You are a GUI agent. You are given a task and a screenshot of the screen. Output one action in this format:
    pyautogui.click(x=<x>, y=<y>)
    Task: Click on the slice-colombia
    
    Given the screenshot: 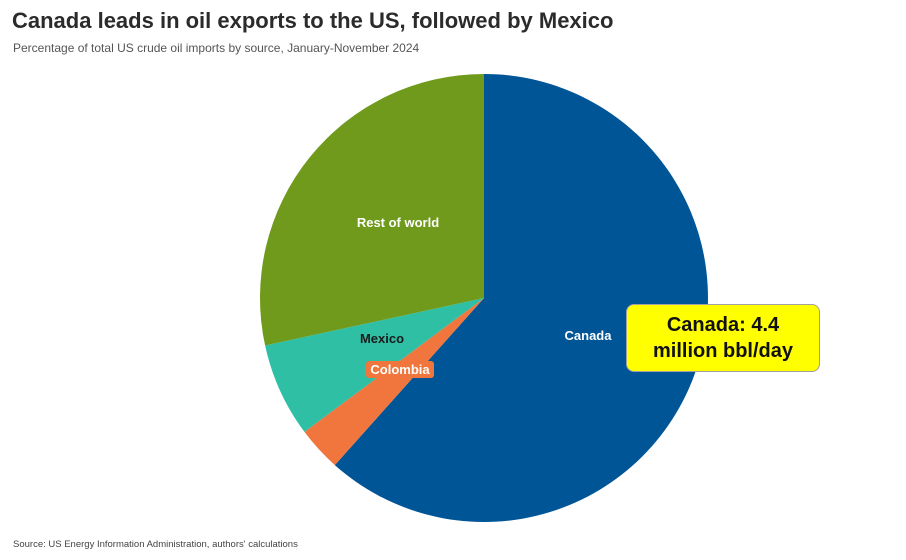 What is the action you would take?
    pyautogui.click(x=394, y=382)
    